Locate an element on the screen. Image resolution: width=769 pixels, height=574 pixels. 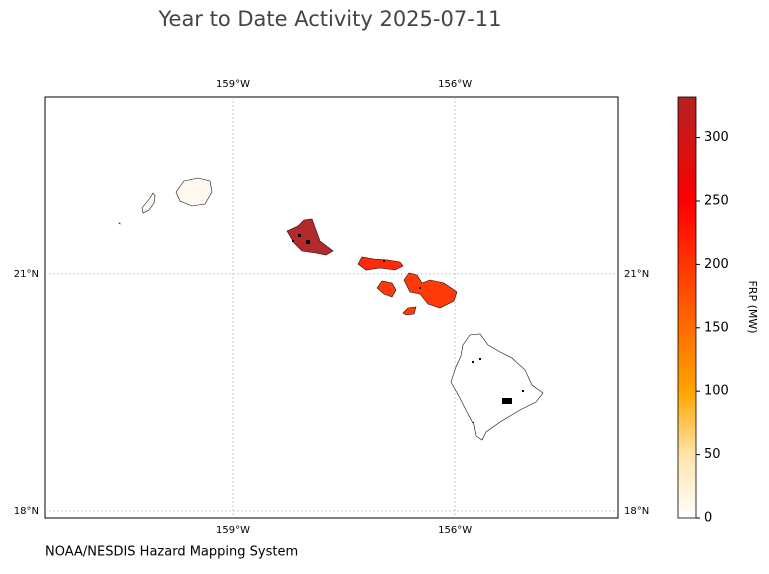
fire-detections is located at coordinates (408, 328).